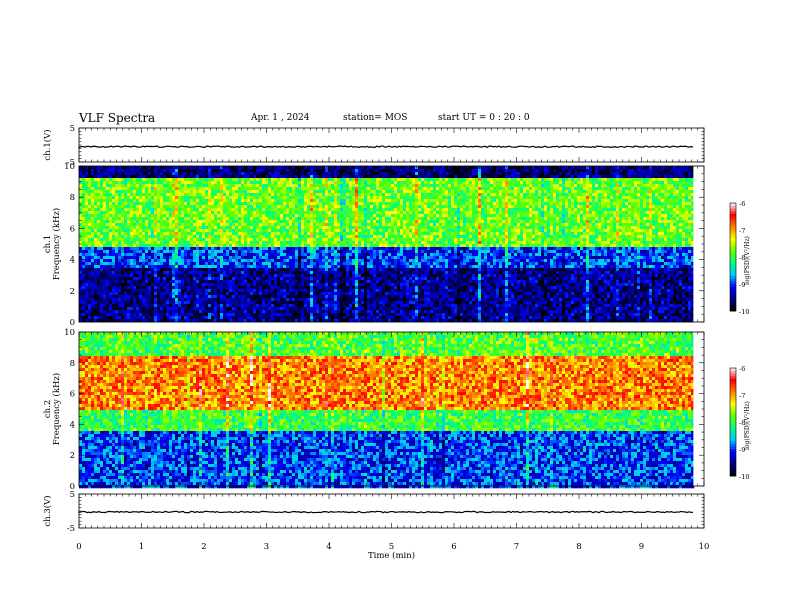 Image resolution: width=792 pixels, height=612 pixels. Describe the element at coordinates (484, 118) in the screenshot. I see `start-ut-label: start UT = 0 : 20 : 0` at that location.